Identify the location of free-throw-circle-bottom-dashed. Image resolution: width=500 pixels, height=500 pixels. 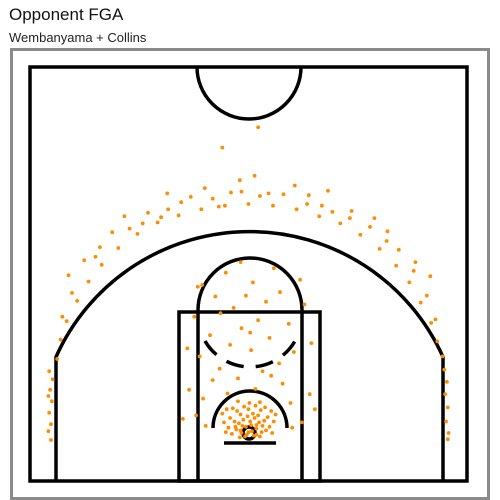
(250, 354).